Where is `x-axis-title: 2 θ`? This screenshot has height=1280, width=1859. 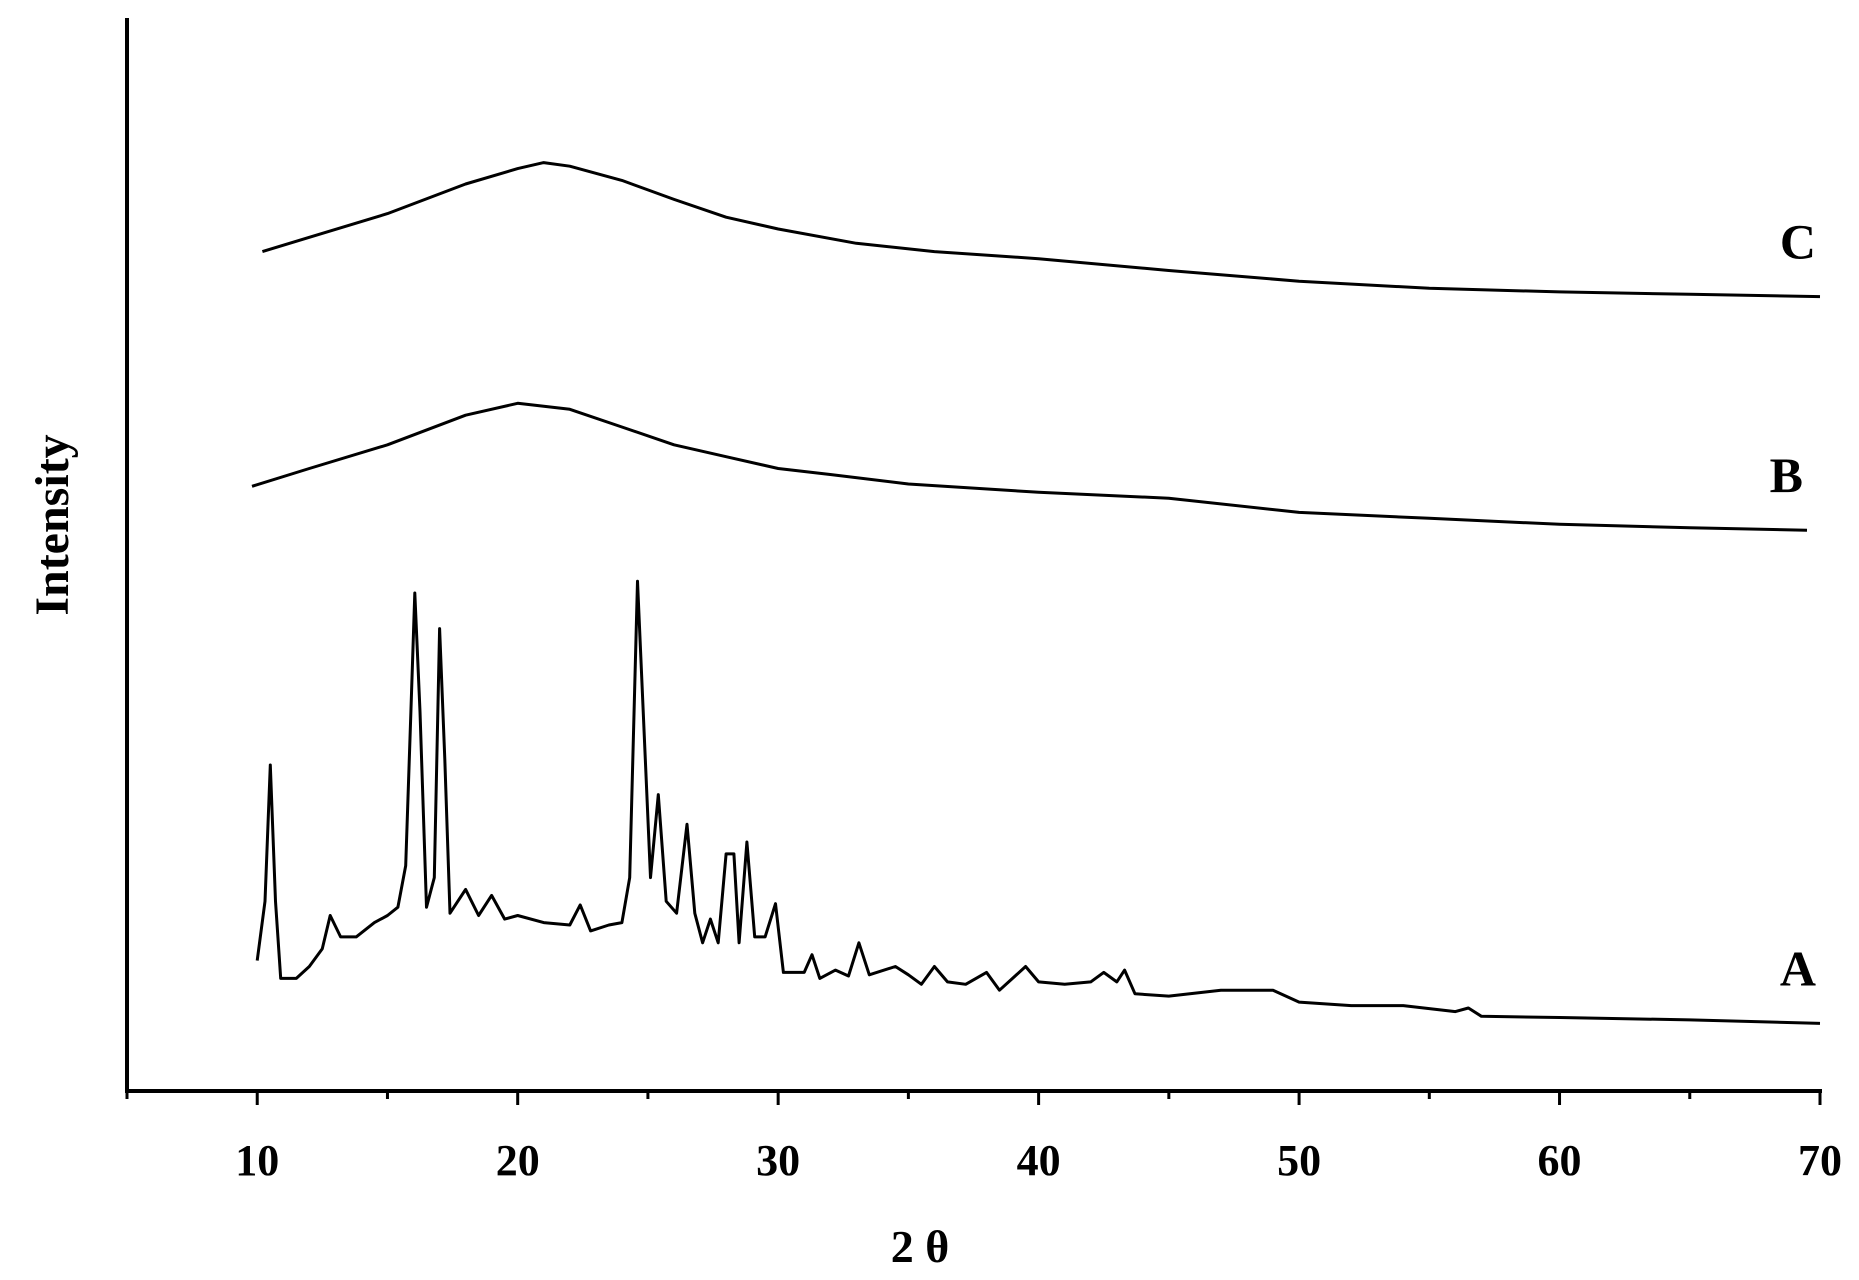 x-axis-title: 2 θ is located at coordinates (920, 1246).